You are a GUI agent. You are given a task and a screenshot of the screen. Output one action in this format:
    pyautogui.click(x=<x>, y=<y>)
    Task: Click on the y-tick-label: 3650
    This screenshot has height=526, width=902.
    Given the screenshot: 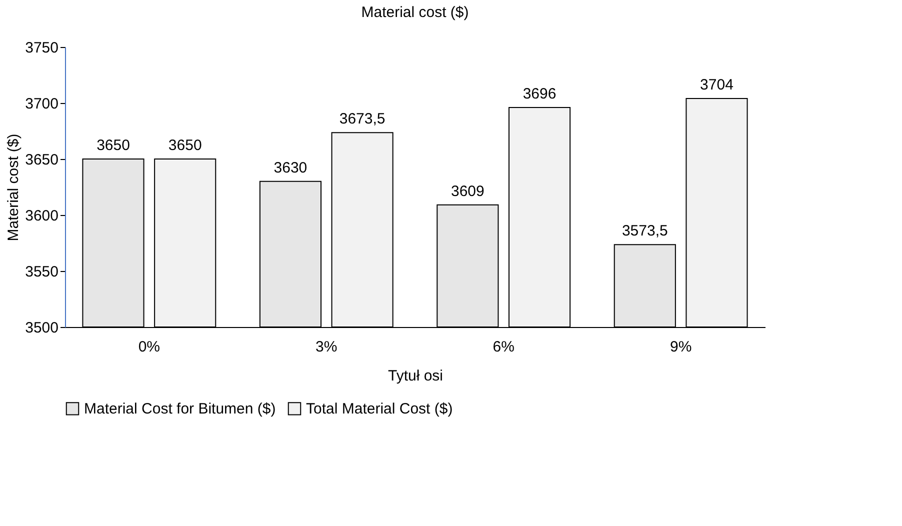 What is the action you would take?
    pyautogui.click(x=41, y=160)
    